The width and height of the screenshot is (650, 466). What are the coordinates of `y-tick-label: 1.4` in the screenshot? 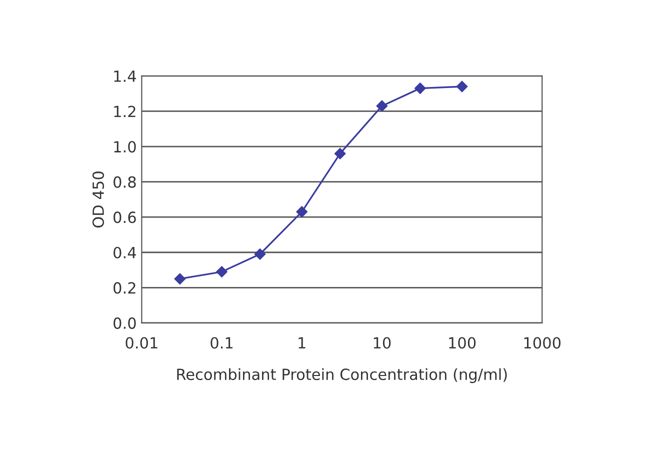 It's located at (125, 76).